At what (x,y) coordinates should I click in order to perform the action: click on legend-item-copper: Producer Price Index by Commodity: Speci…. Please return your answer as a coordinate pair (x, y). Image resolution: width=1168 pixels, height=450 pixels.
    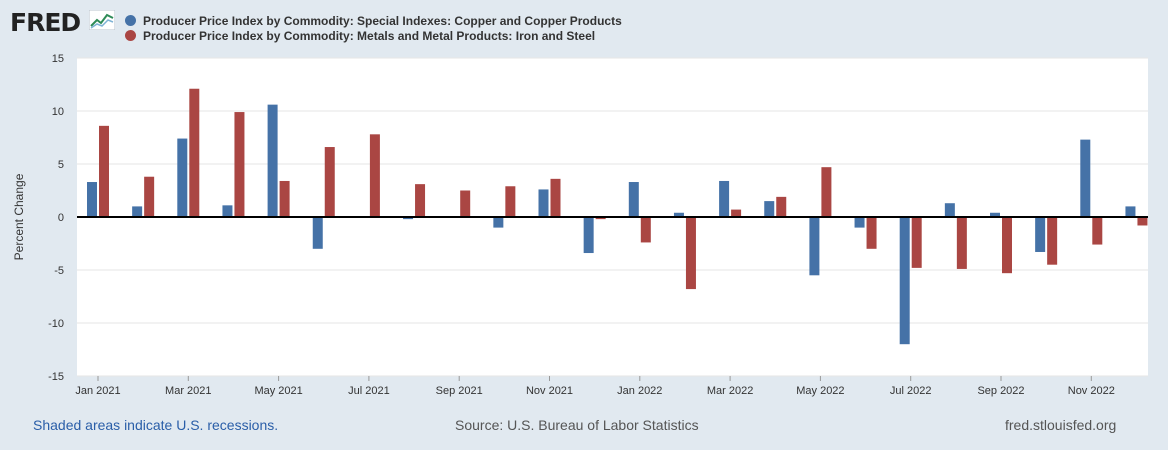
    Looking at the image, I should click on (373, 20).